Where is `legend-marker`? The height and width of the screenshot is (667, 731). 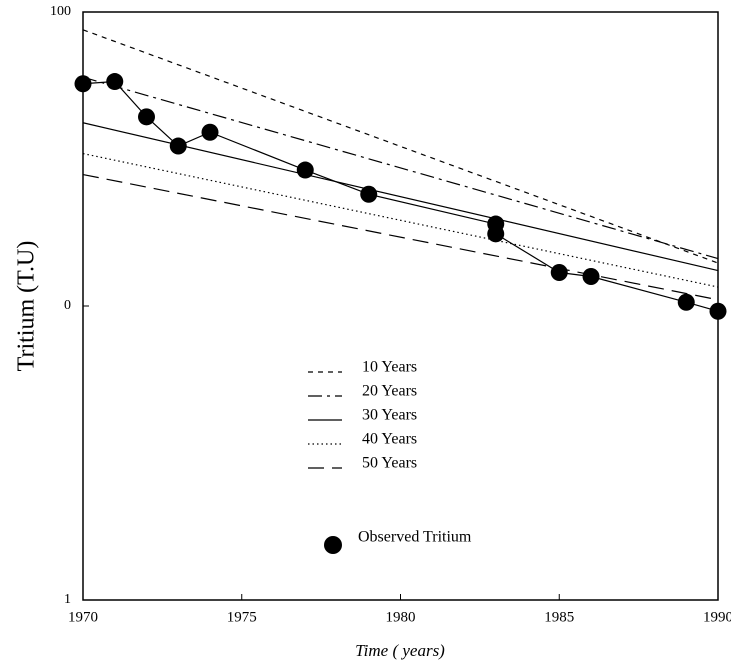
legend-marker is located at coordinates (333, 545).